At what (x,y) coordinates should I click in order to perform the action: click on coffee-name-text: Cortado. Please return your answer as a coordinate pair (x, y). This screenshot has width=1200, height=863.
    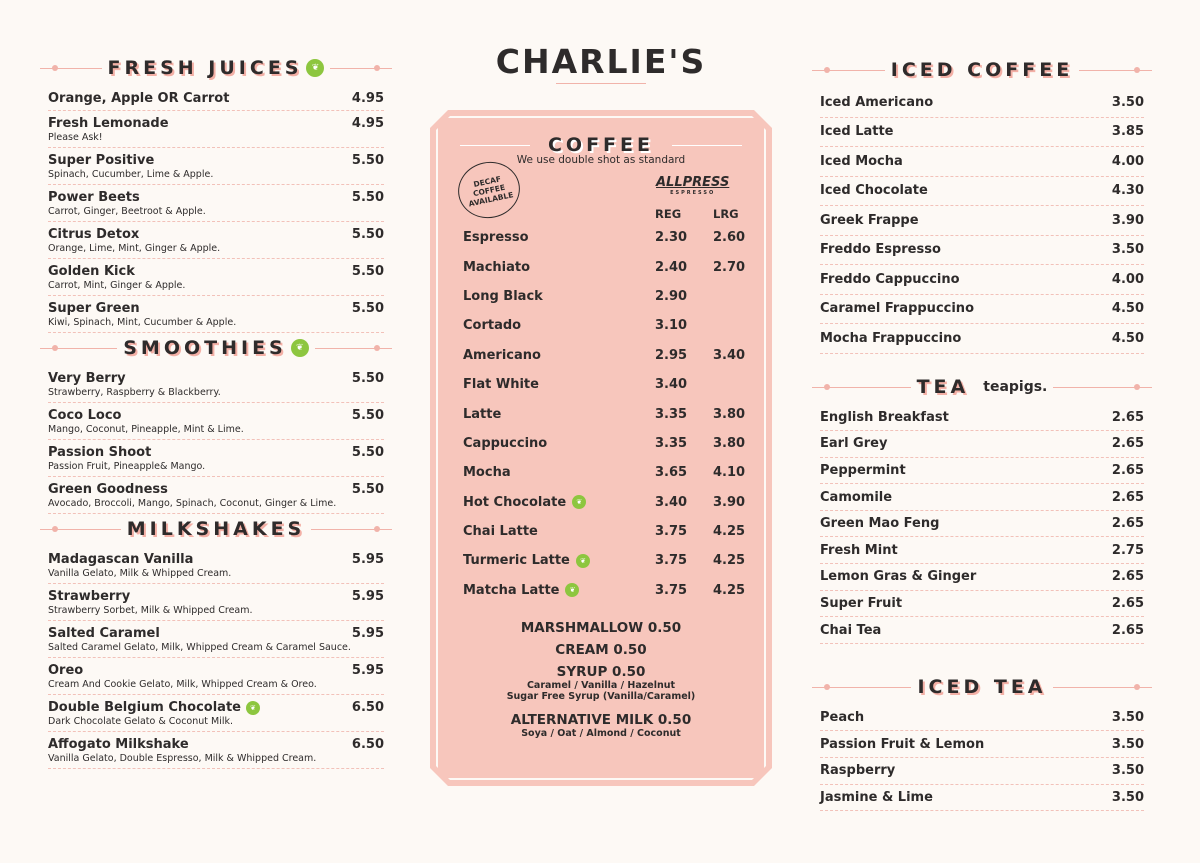
    Looking at the image, I should click on (492, 326).